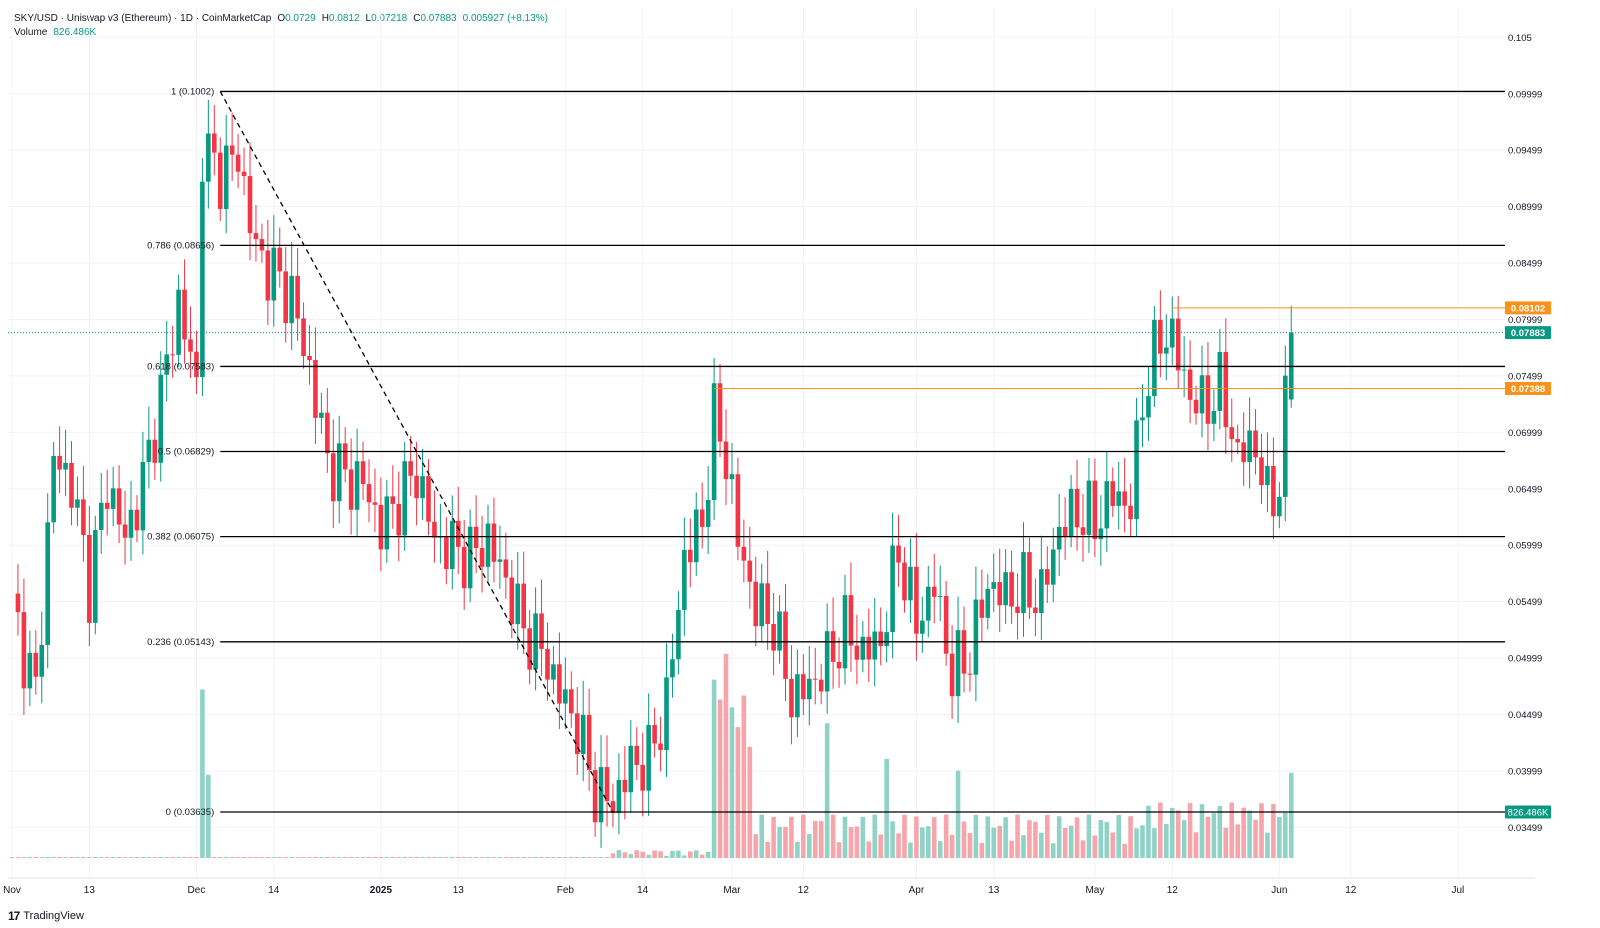 Image resolution: width=1600 pixels, height=928 pixels. What do you see at coordinates (344, 18) in the screenshot?
I see `high-value: 0.0812` at bounding box center [344, 18].